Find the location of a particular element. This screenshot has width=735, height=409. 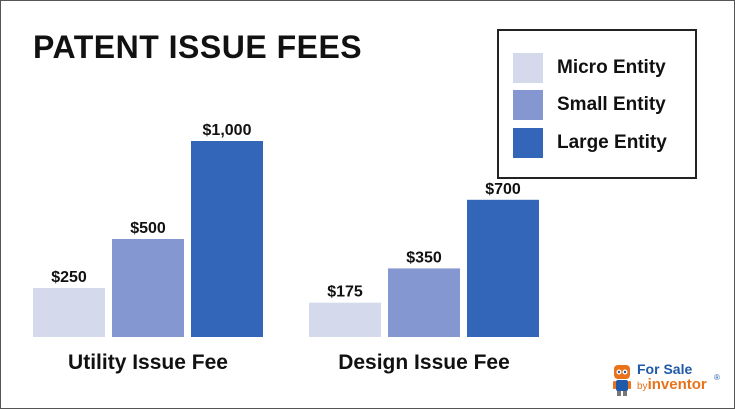

data-label-small-utility: $500 is located at coordinates (148, 228).